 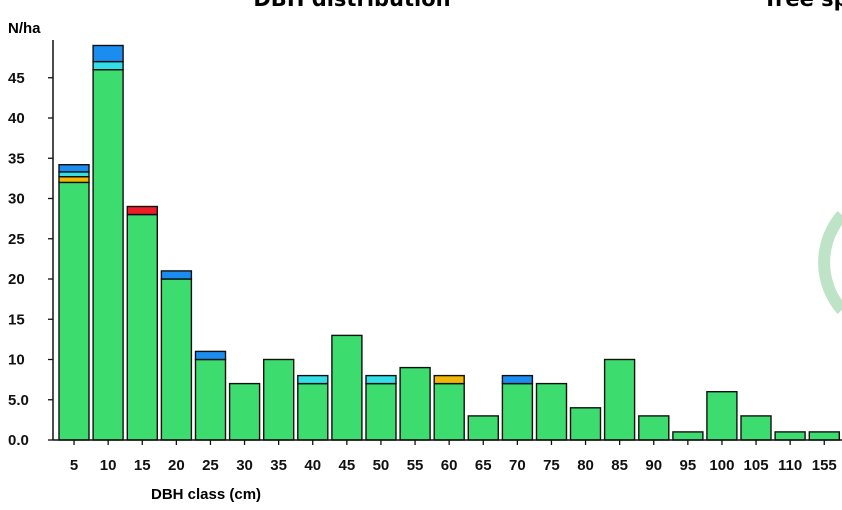 I want to click on x-tick-label: 85, so click(x=619, y=465).